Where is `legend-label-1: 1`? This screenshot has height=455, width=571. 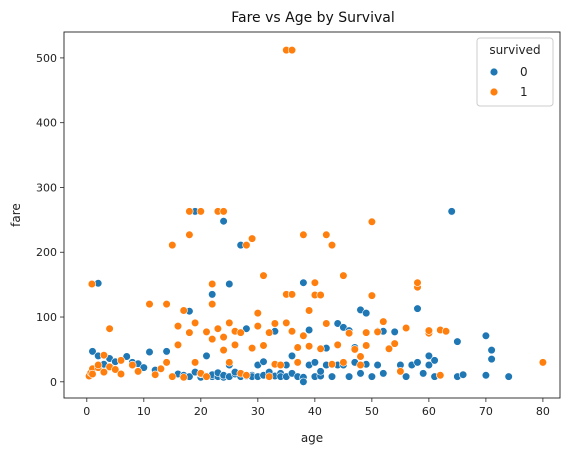 legend-label-1: 1 is located at coordinates (524, 92).